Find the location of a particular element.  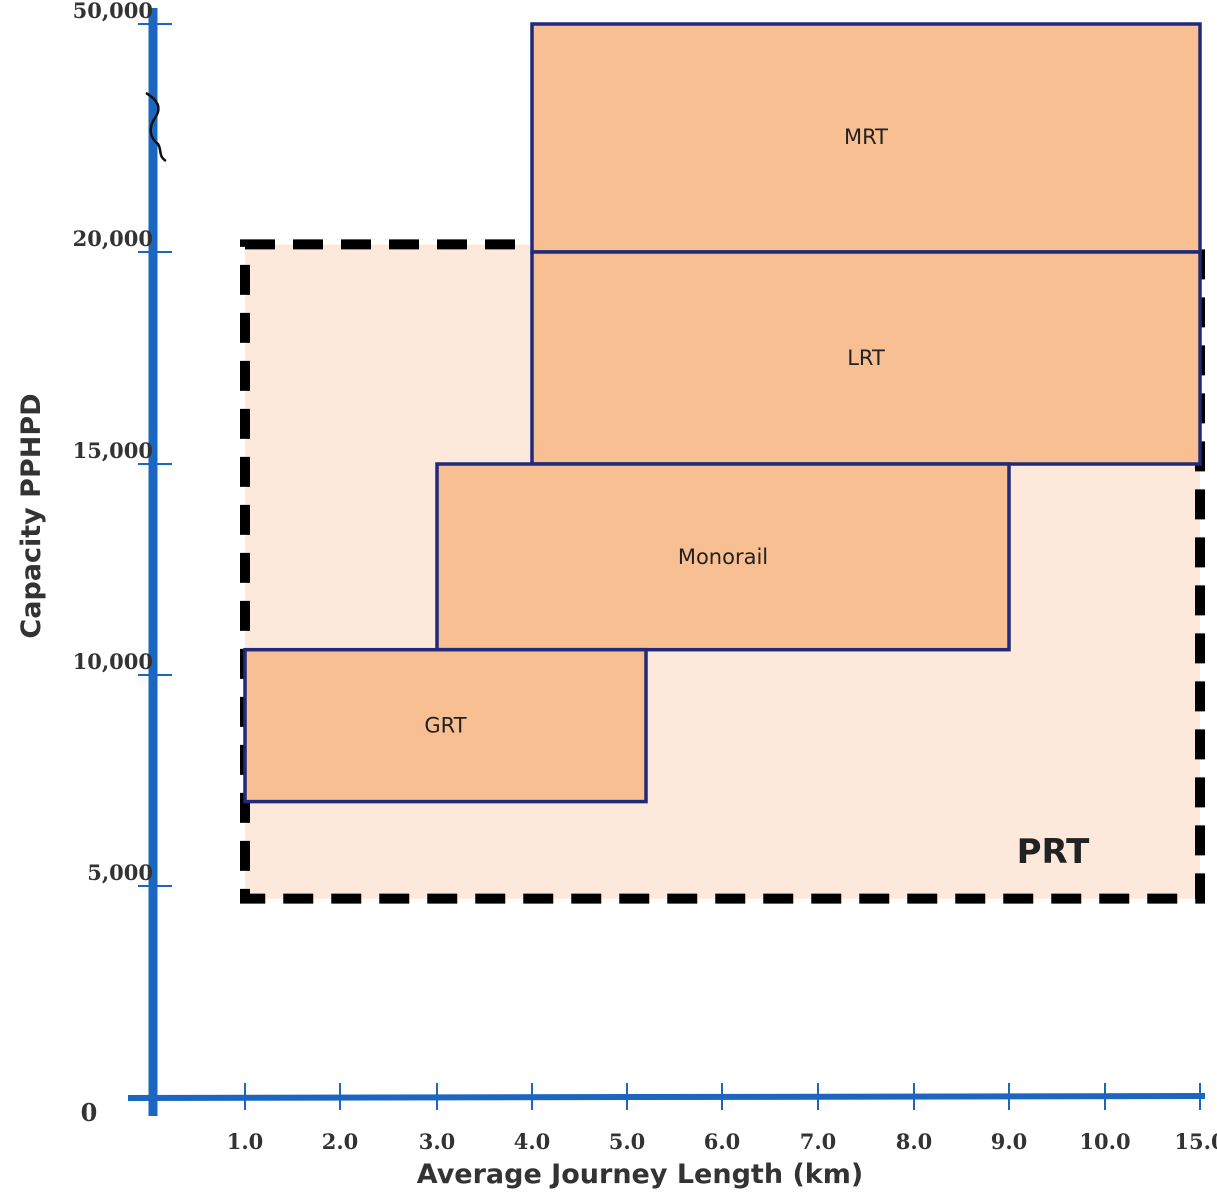

range-label-lrt: LRT is located at coordinates (866, 358).